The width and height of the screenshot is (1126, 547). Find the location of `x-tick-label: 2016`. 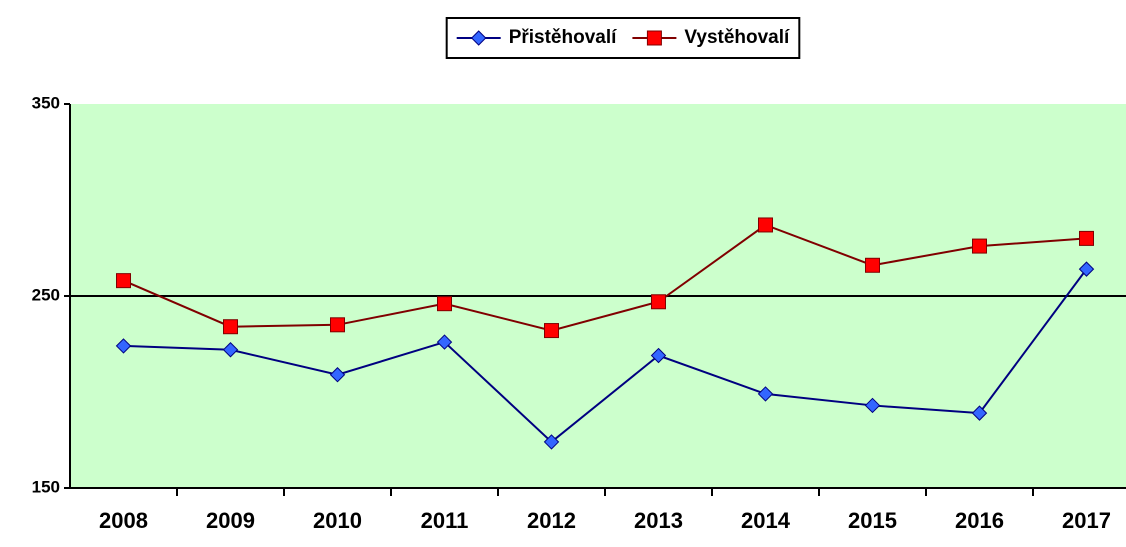

x-tick-label: 2016 is located at coordinates (979, 520).